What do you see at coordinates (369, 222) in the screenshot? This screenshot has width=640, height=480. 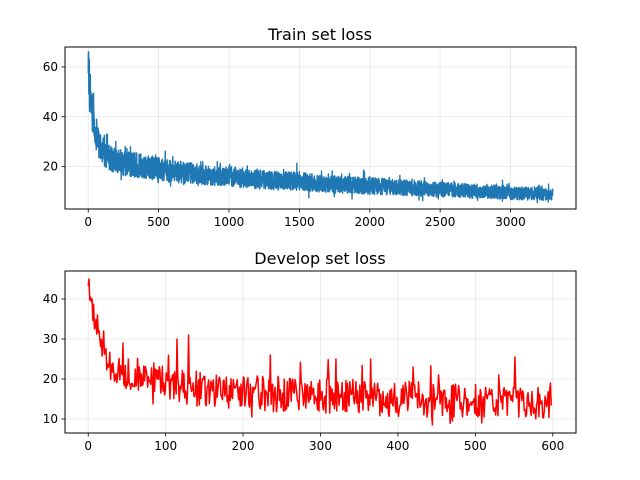 I see `train-x-tick-label: 2000` at bounding box center [369, 222].